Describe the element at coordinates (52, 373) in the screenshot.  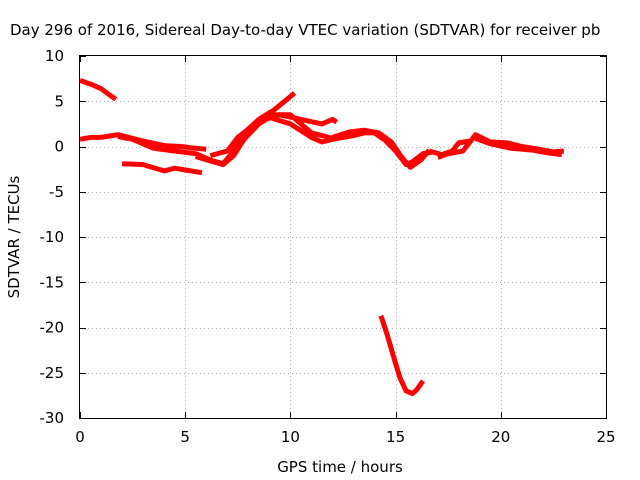
I see `y-tick-label: -25` at that location.